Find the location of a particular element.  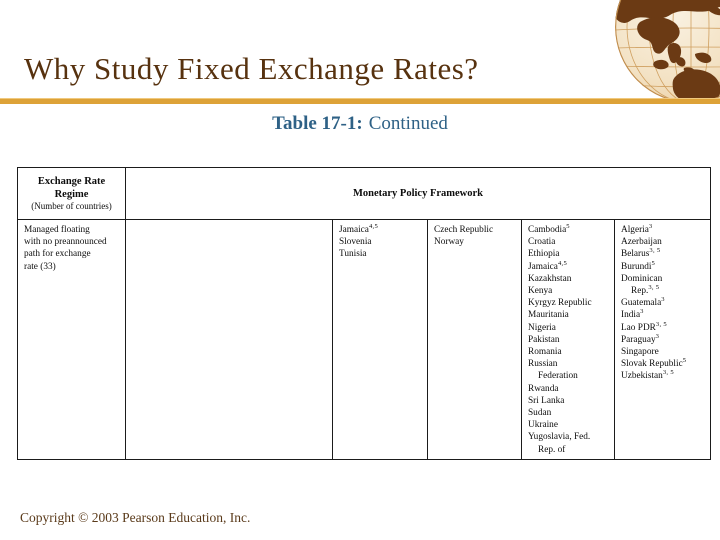

cell-line: Tunisia is located at coordinates (353, 254).